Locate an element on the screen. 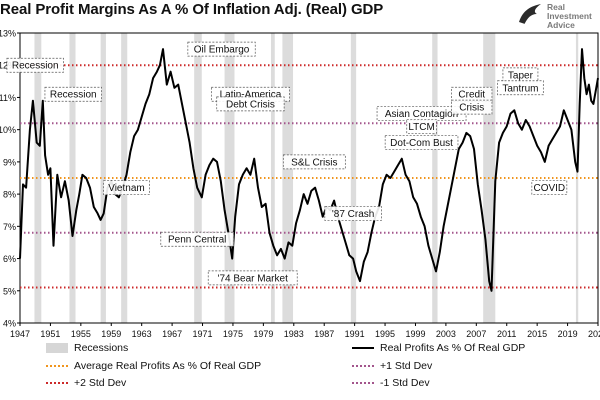 The width and height of the screenshot is (600, 400). legend-plus2-label: +2 Std Dev is located at coordinates (100, 383).